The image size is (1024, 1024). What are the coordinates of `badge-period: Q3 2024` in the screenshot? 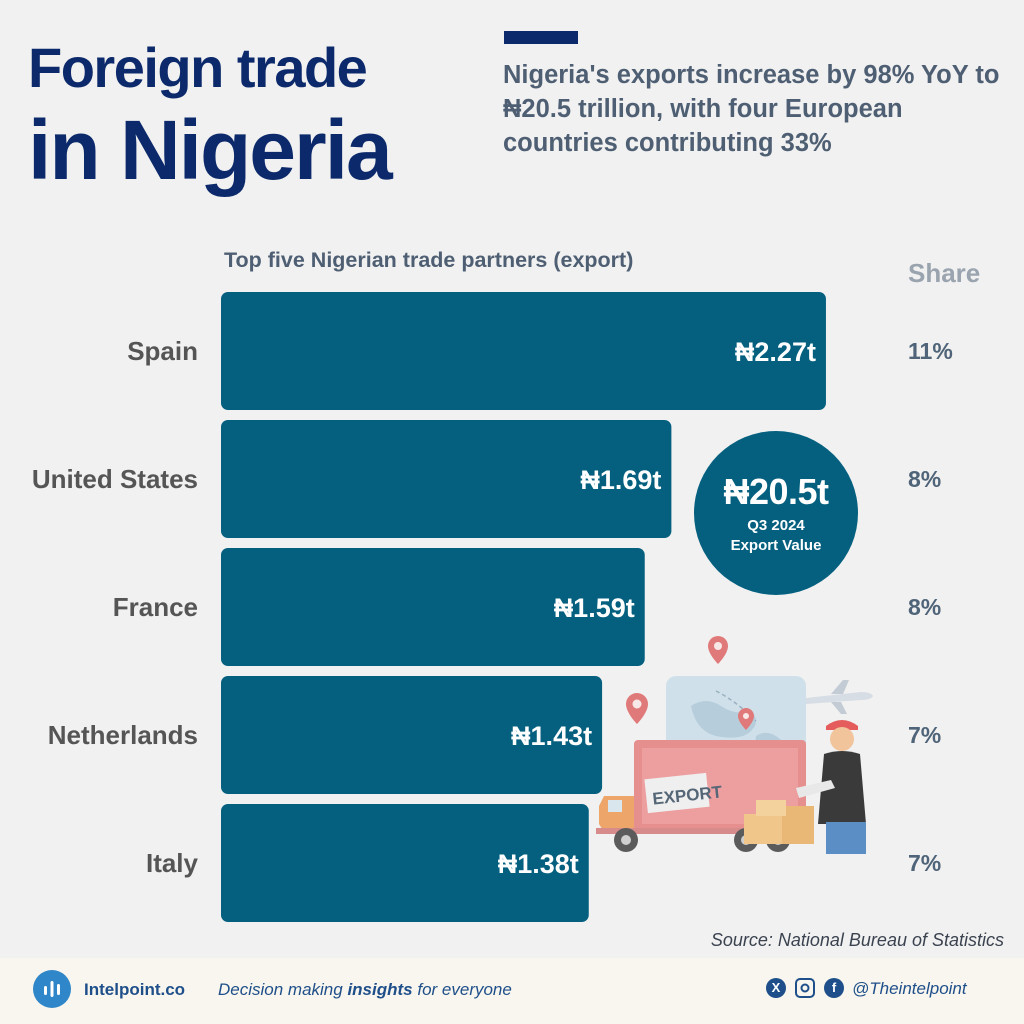 It's located at (776, 525).